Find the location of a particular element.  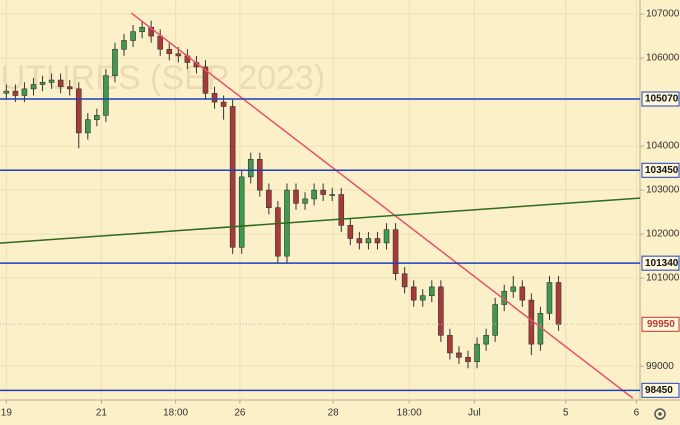

level-label: 105070 is located at coordinates (662, 99).